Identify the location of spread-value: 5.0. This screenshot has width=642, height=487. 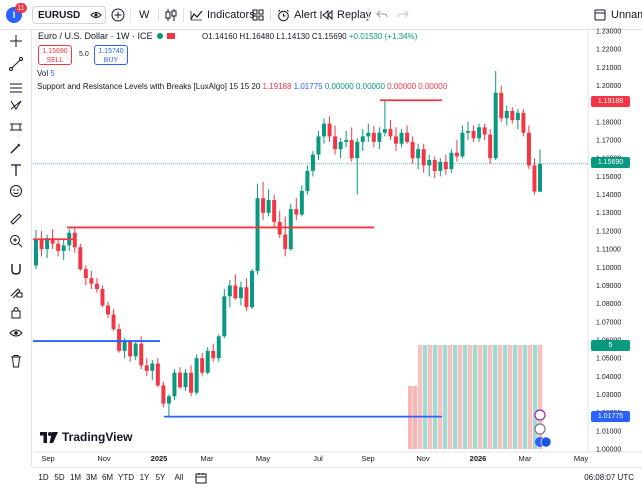
(84, 54).